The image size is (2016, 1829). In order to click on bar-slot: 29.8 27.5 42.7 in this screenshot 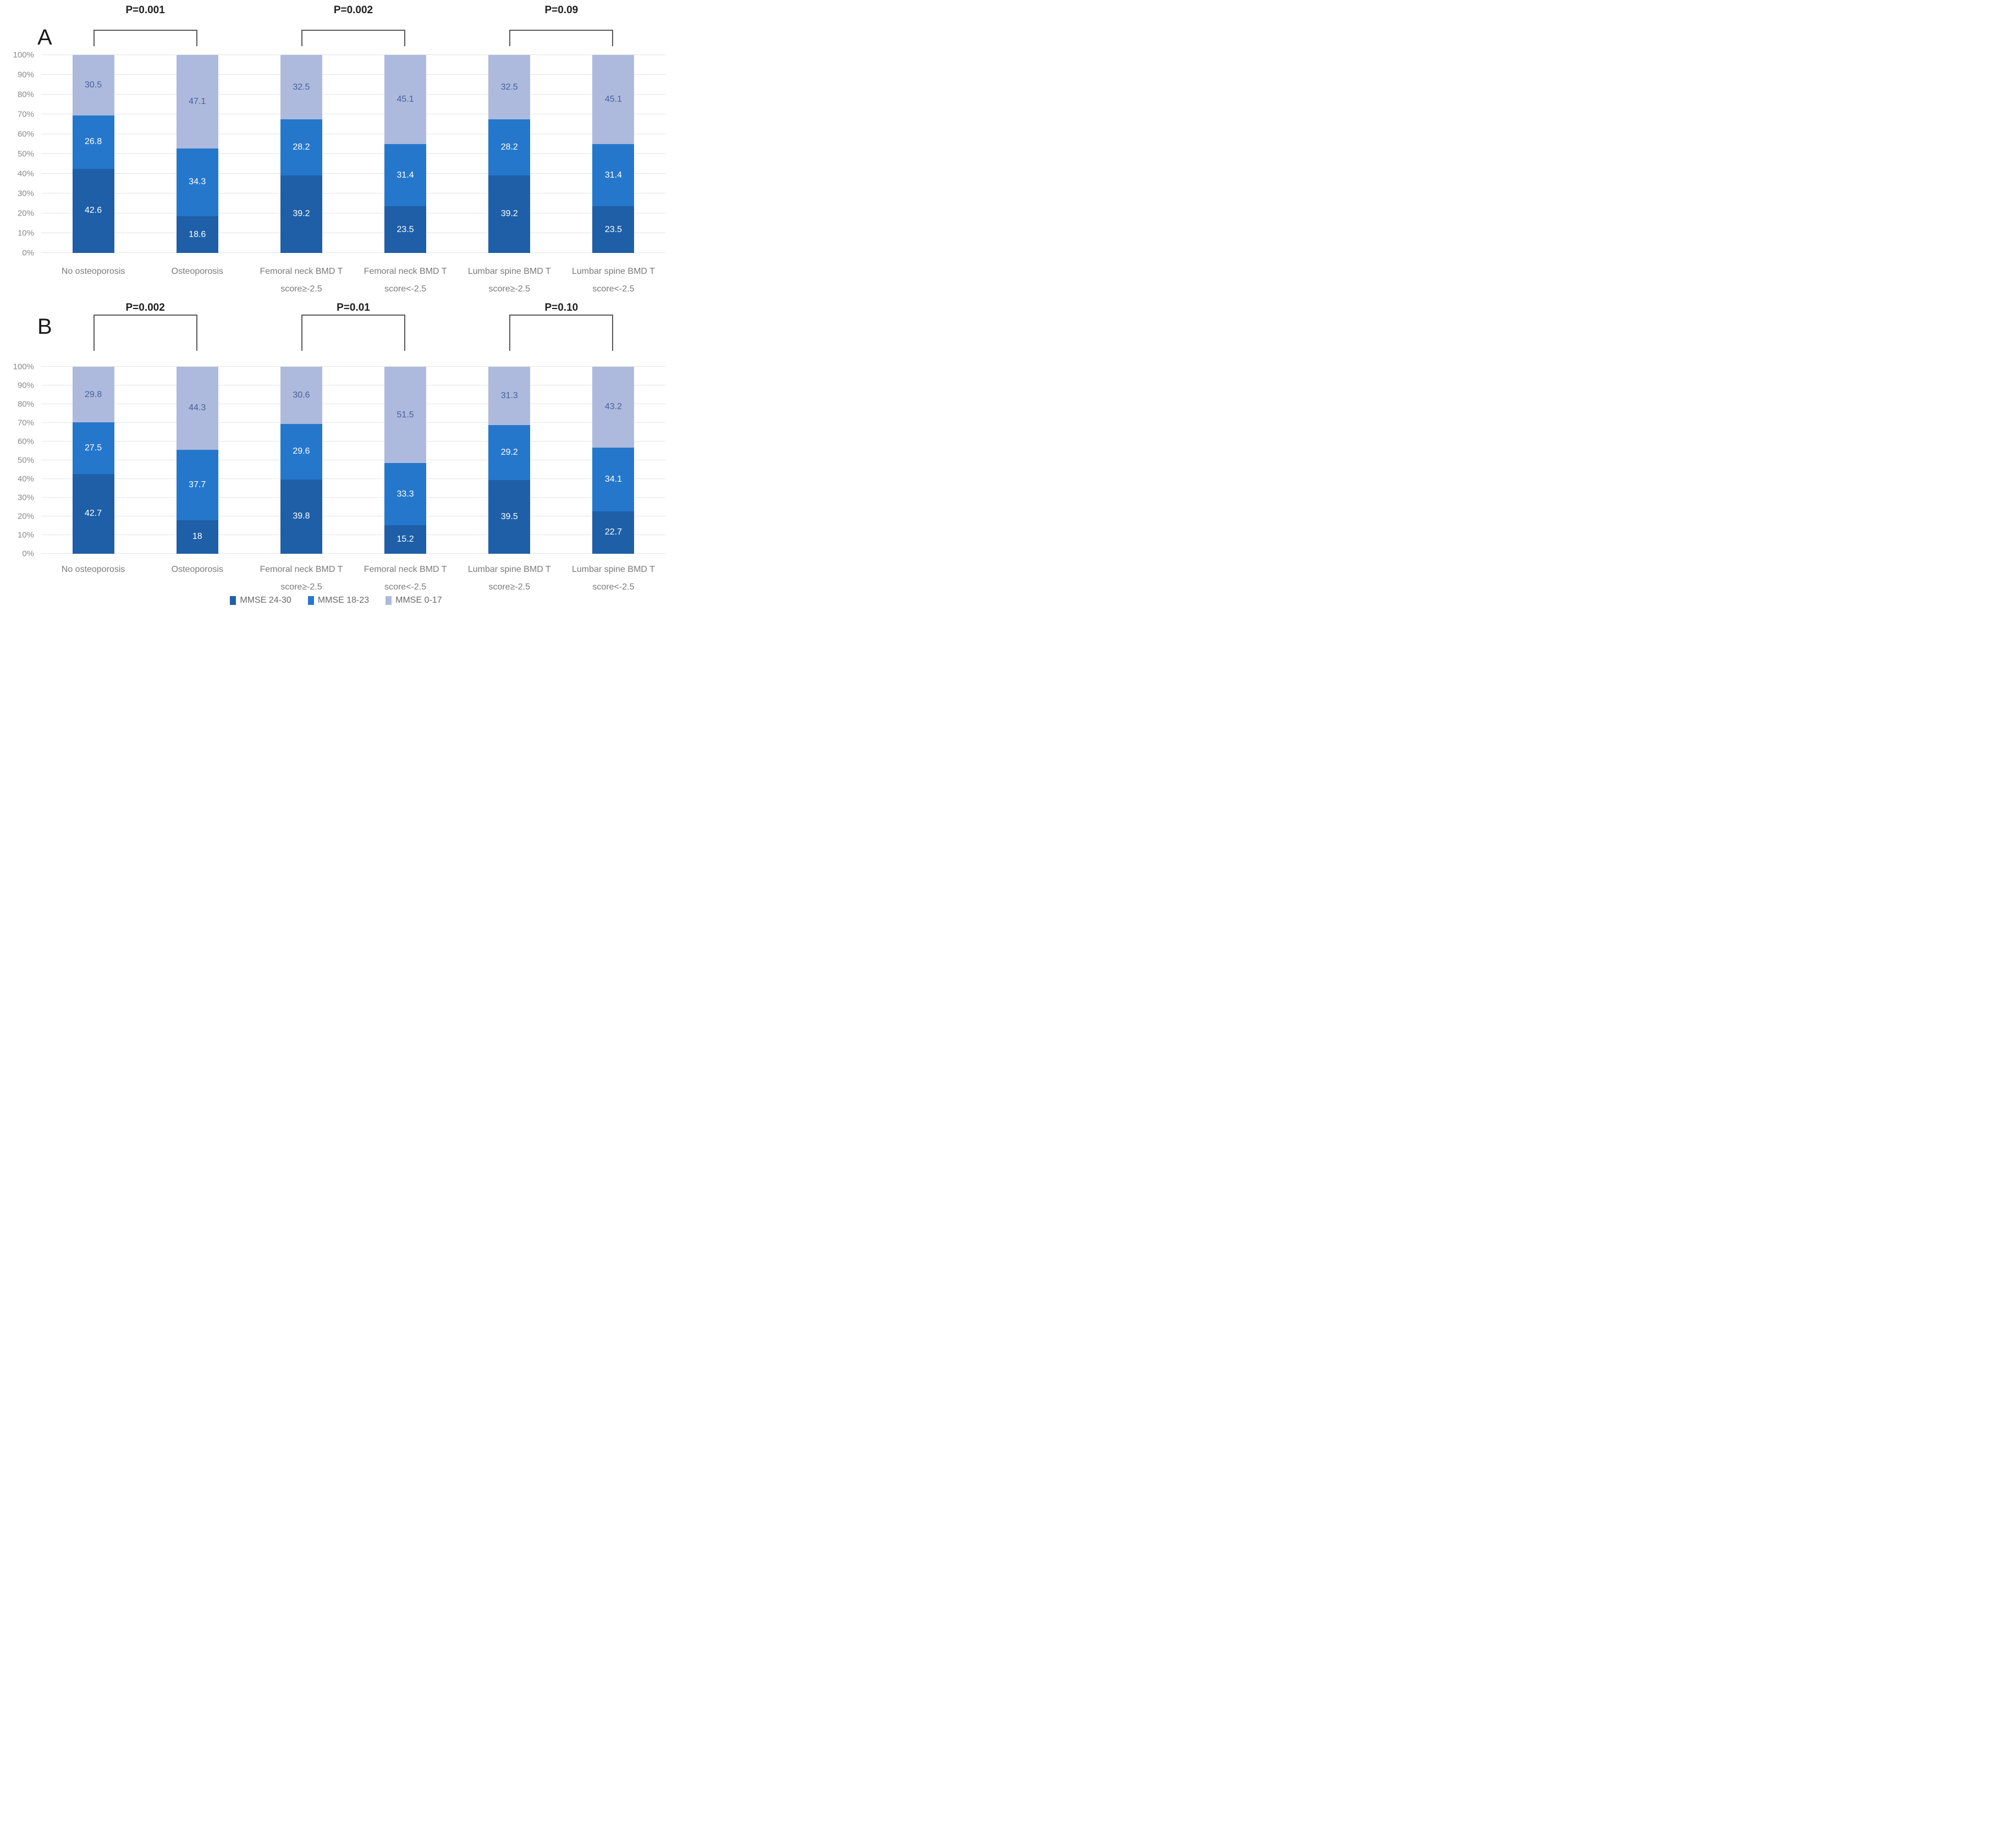, I will do `click(93, 461)`.